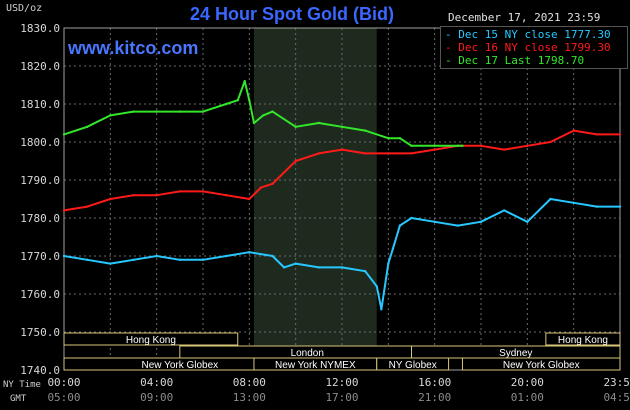 The height and width of the screenshot is (410, 630). Describe the element at coordinates (40, 142) in the screenshot. I see `y-tick-label: 1800.0` at that location.